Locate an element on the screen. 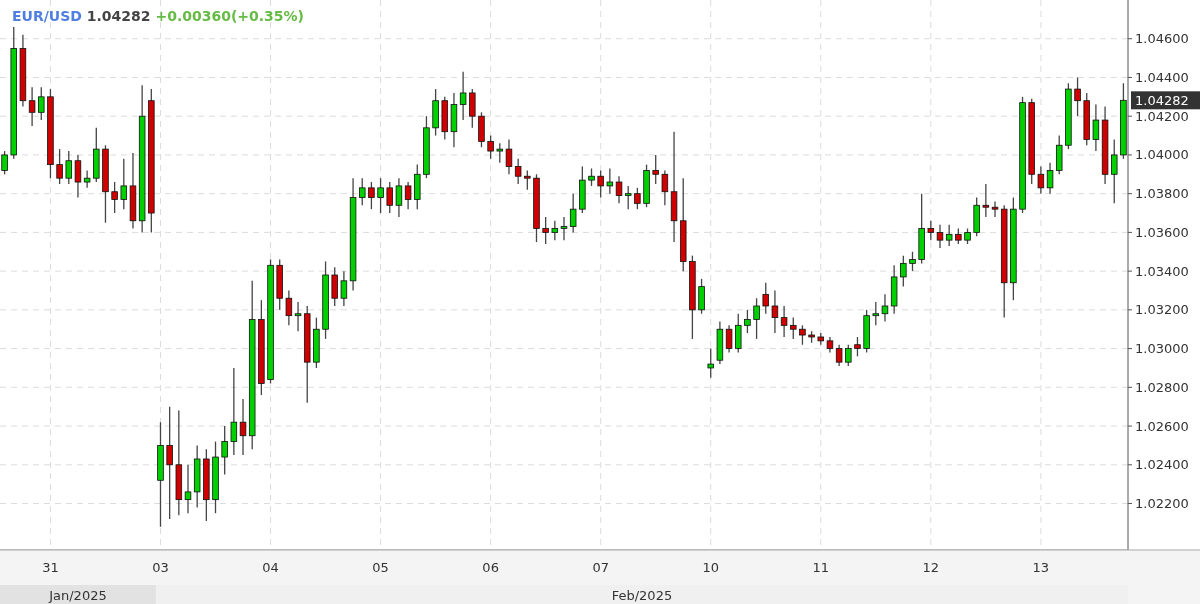 This screenshot has width=1200, height=604. y-tick-label: 1.03400 is located at coordinates (1162, 271).